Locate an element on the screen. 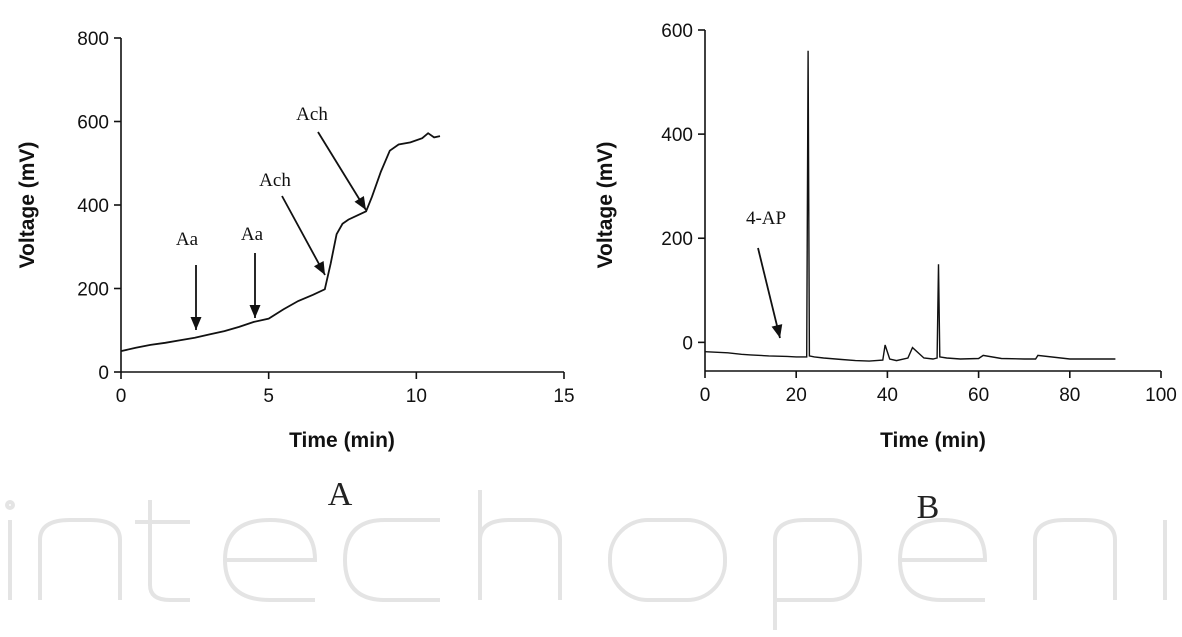 This screenshot has height=637, width=1182. x-tick-label-b: 0 is located at coordinates (705, 395).